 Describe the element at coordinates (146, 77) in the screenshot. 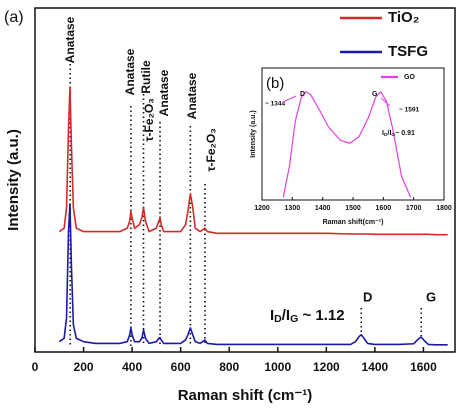

I see `annotation: Rutile` at that location.